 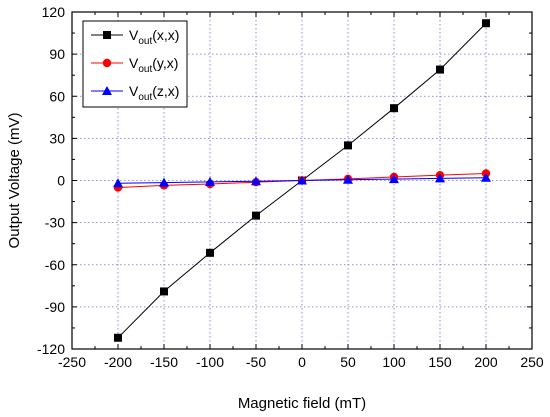 What do you see at coordinates (440, 362) in the screenshot?
I see `x-tick-label: 150` at bounding box center [440, 362].